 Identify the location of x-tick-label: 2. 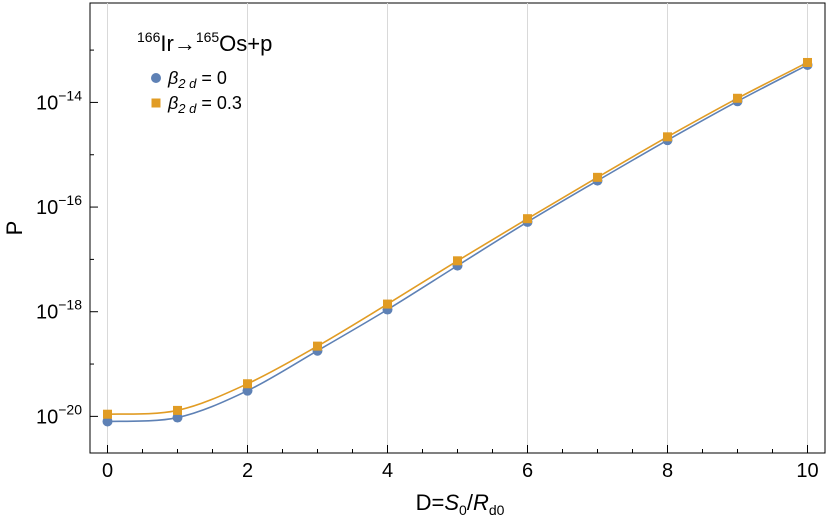
(247, 471).